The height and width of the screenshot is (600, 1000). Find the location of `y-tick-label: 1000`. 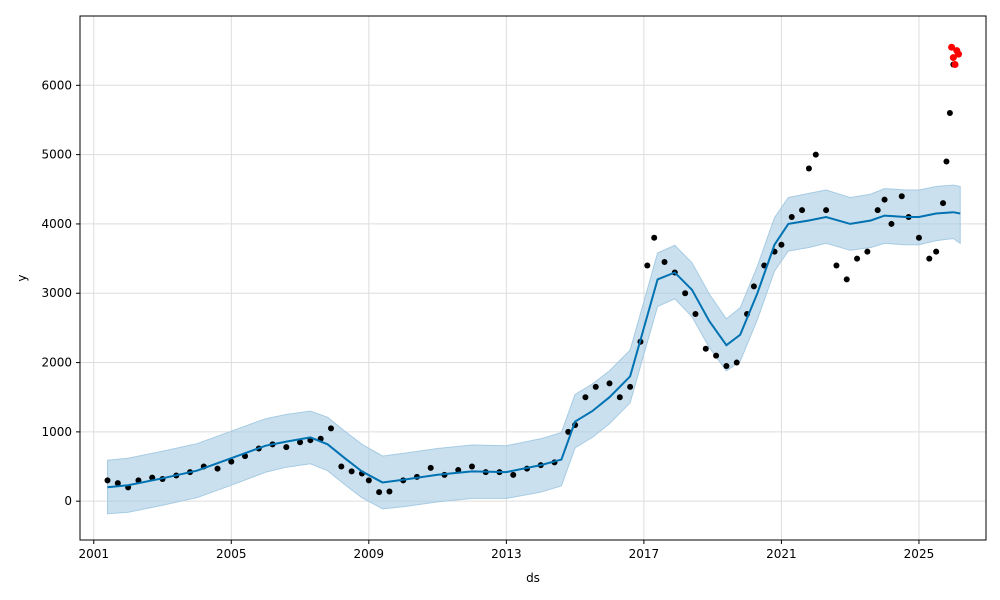

y-tick-label: 1000 is located at coordinates (56, 432).